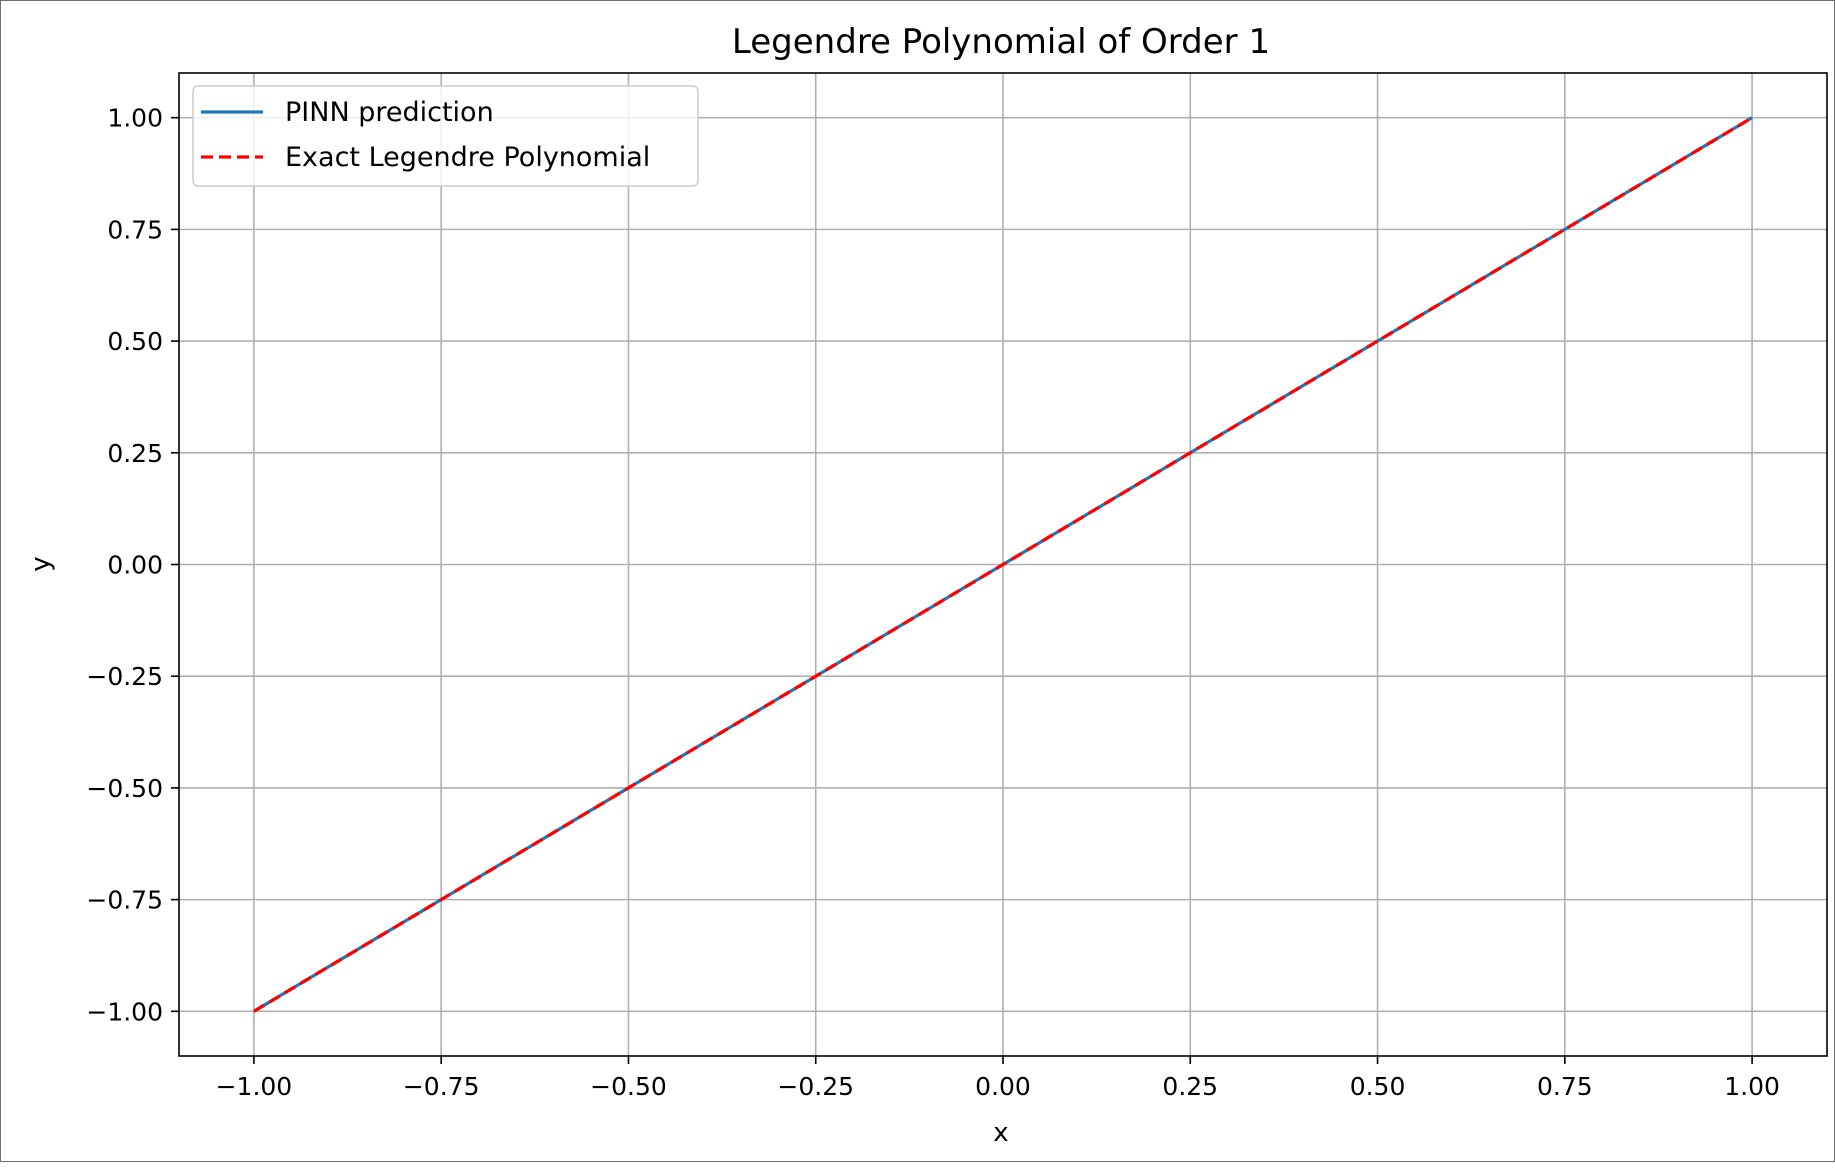 Image resolution: width=1835 pixels, height=1168 pixels. Describe the element at coordinates (124, 1011) in the screenshot. I see `y-tick-label: −1.00` at that location.